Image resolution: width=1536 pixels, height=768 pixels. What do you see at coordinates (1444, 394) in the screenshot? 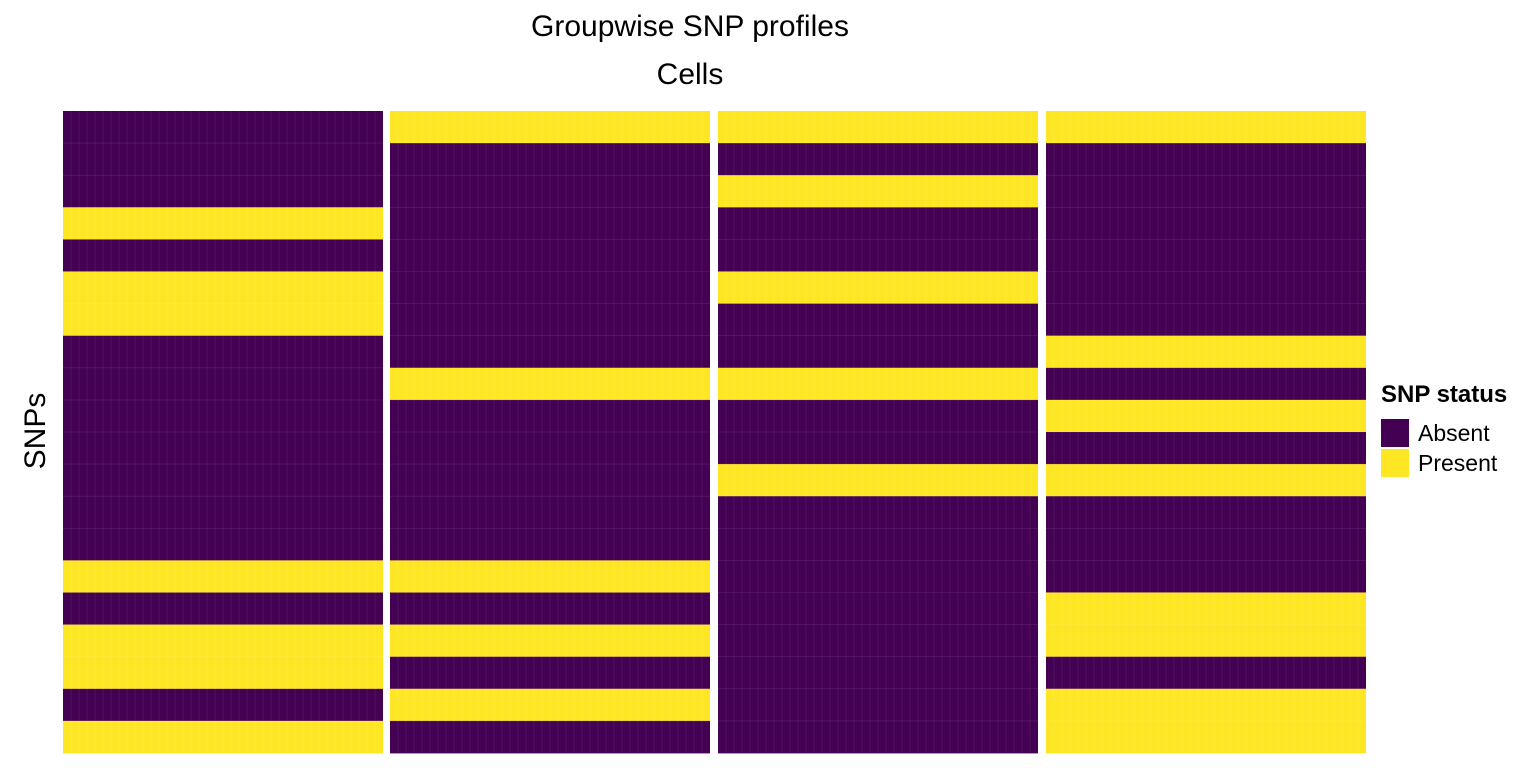
I see `legend-title: SNP status` at bounding box center [1444, 394].